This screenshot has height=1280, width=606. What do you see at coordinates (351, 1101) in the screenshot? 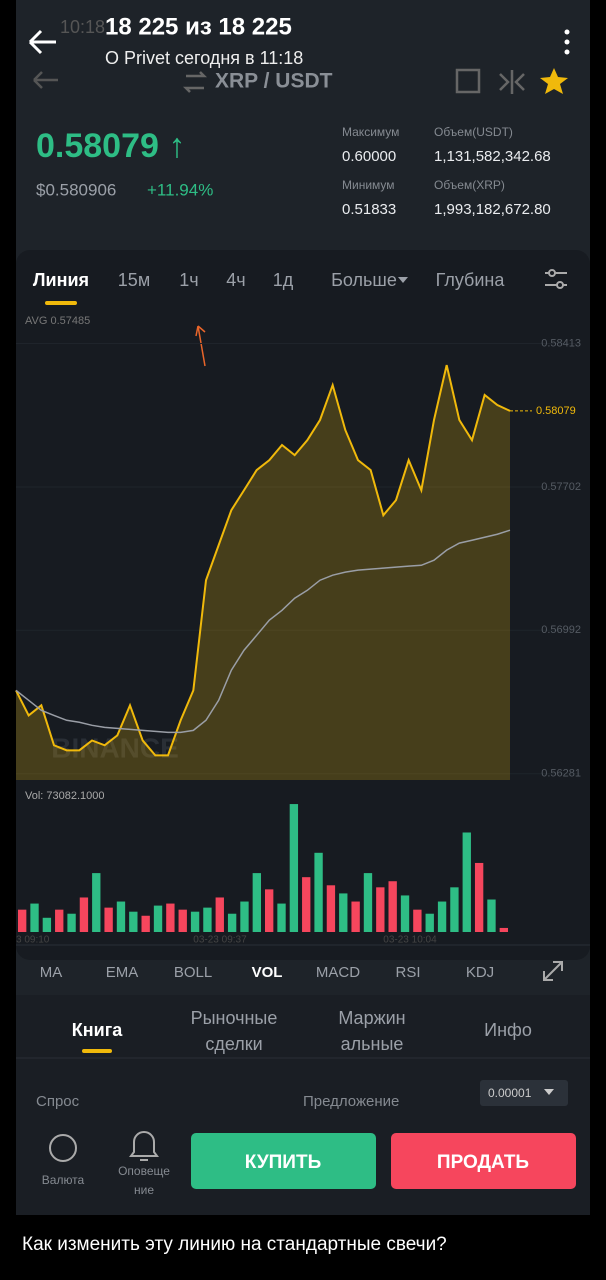
I see `ask-label: Предложение` at bounding box center [351, 1101].